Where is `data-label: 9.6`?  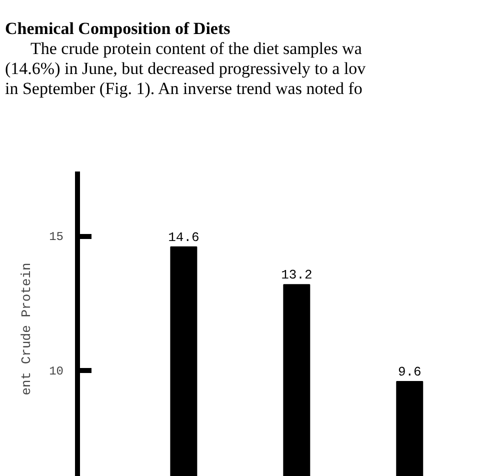 data-label: 9.6 is located at coordinates (410, 372).